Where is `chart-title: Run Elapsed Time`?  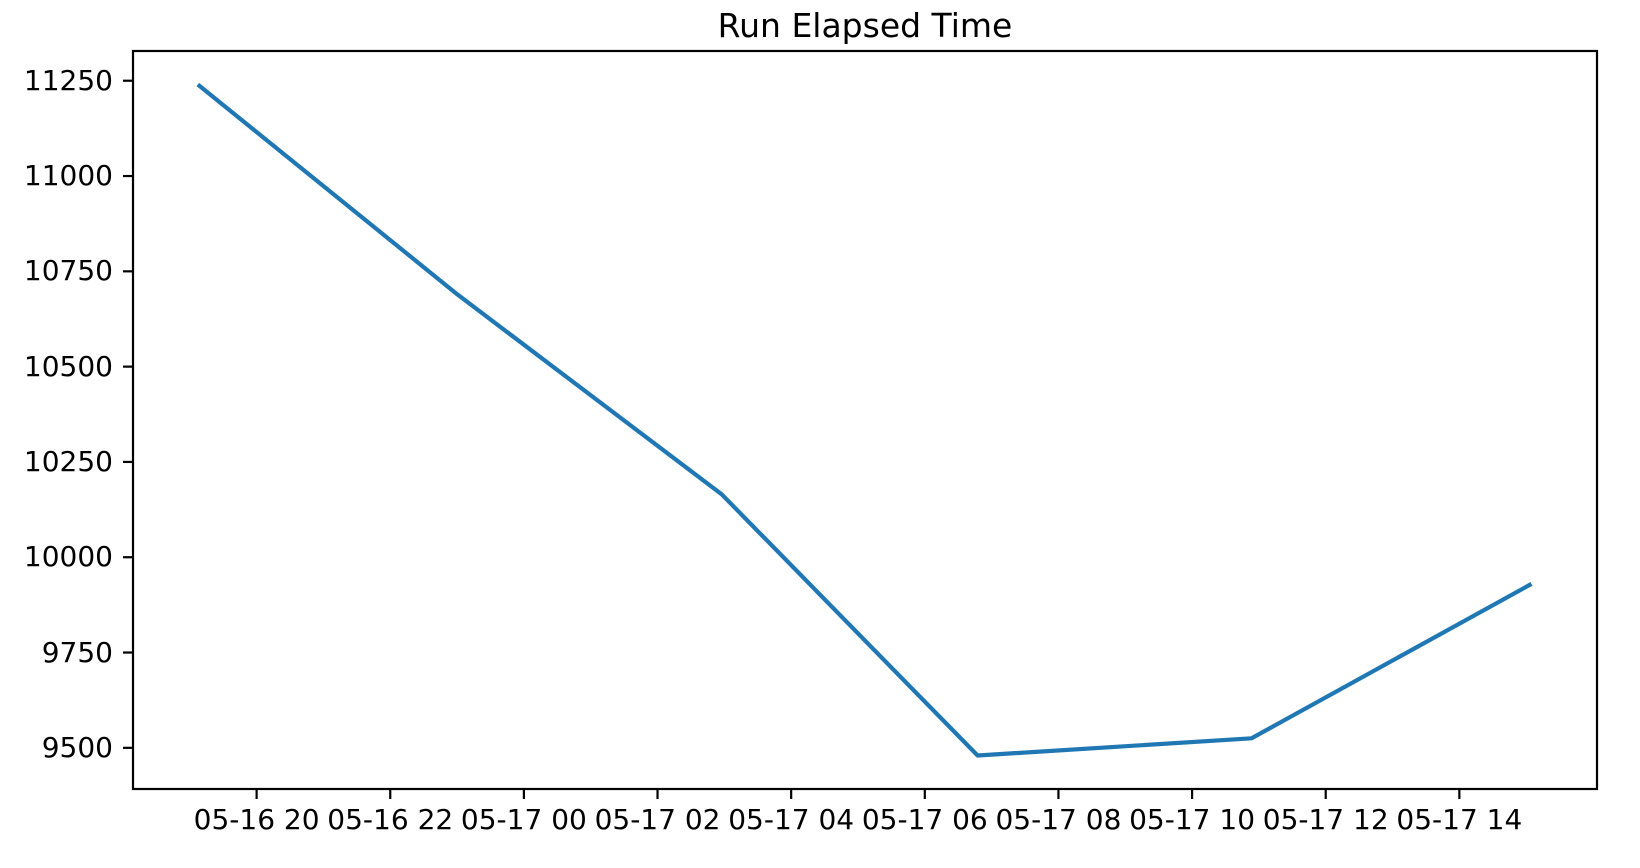
chart-title: Run Elapsed Time is located at coordinates (865, 25).